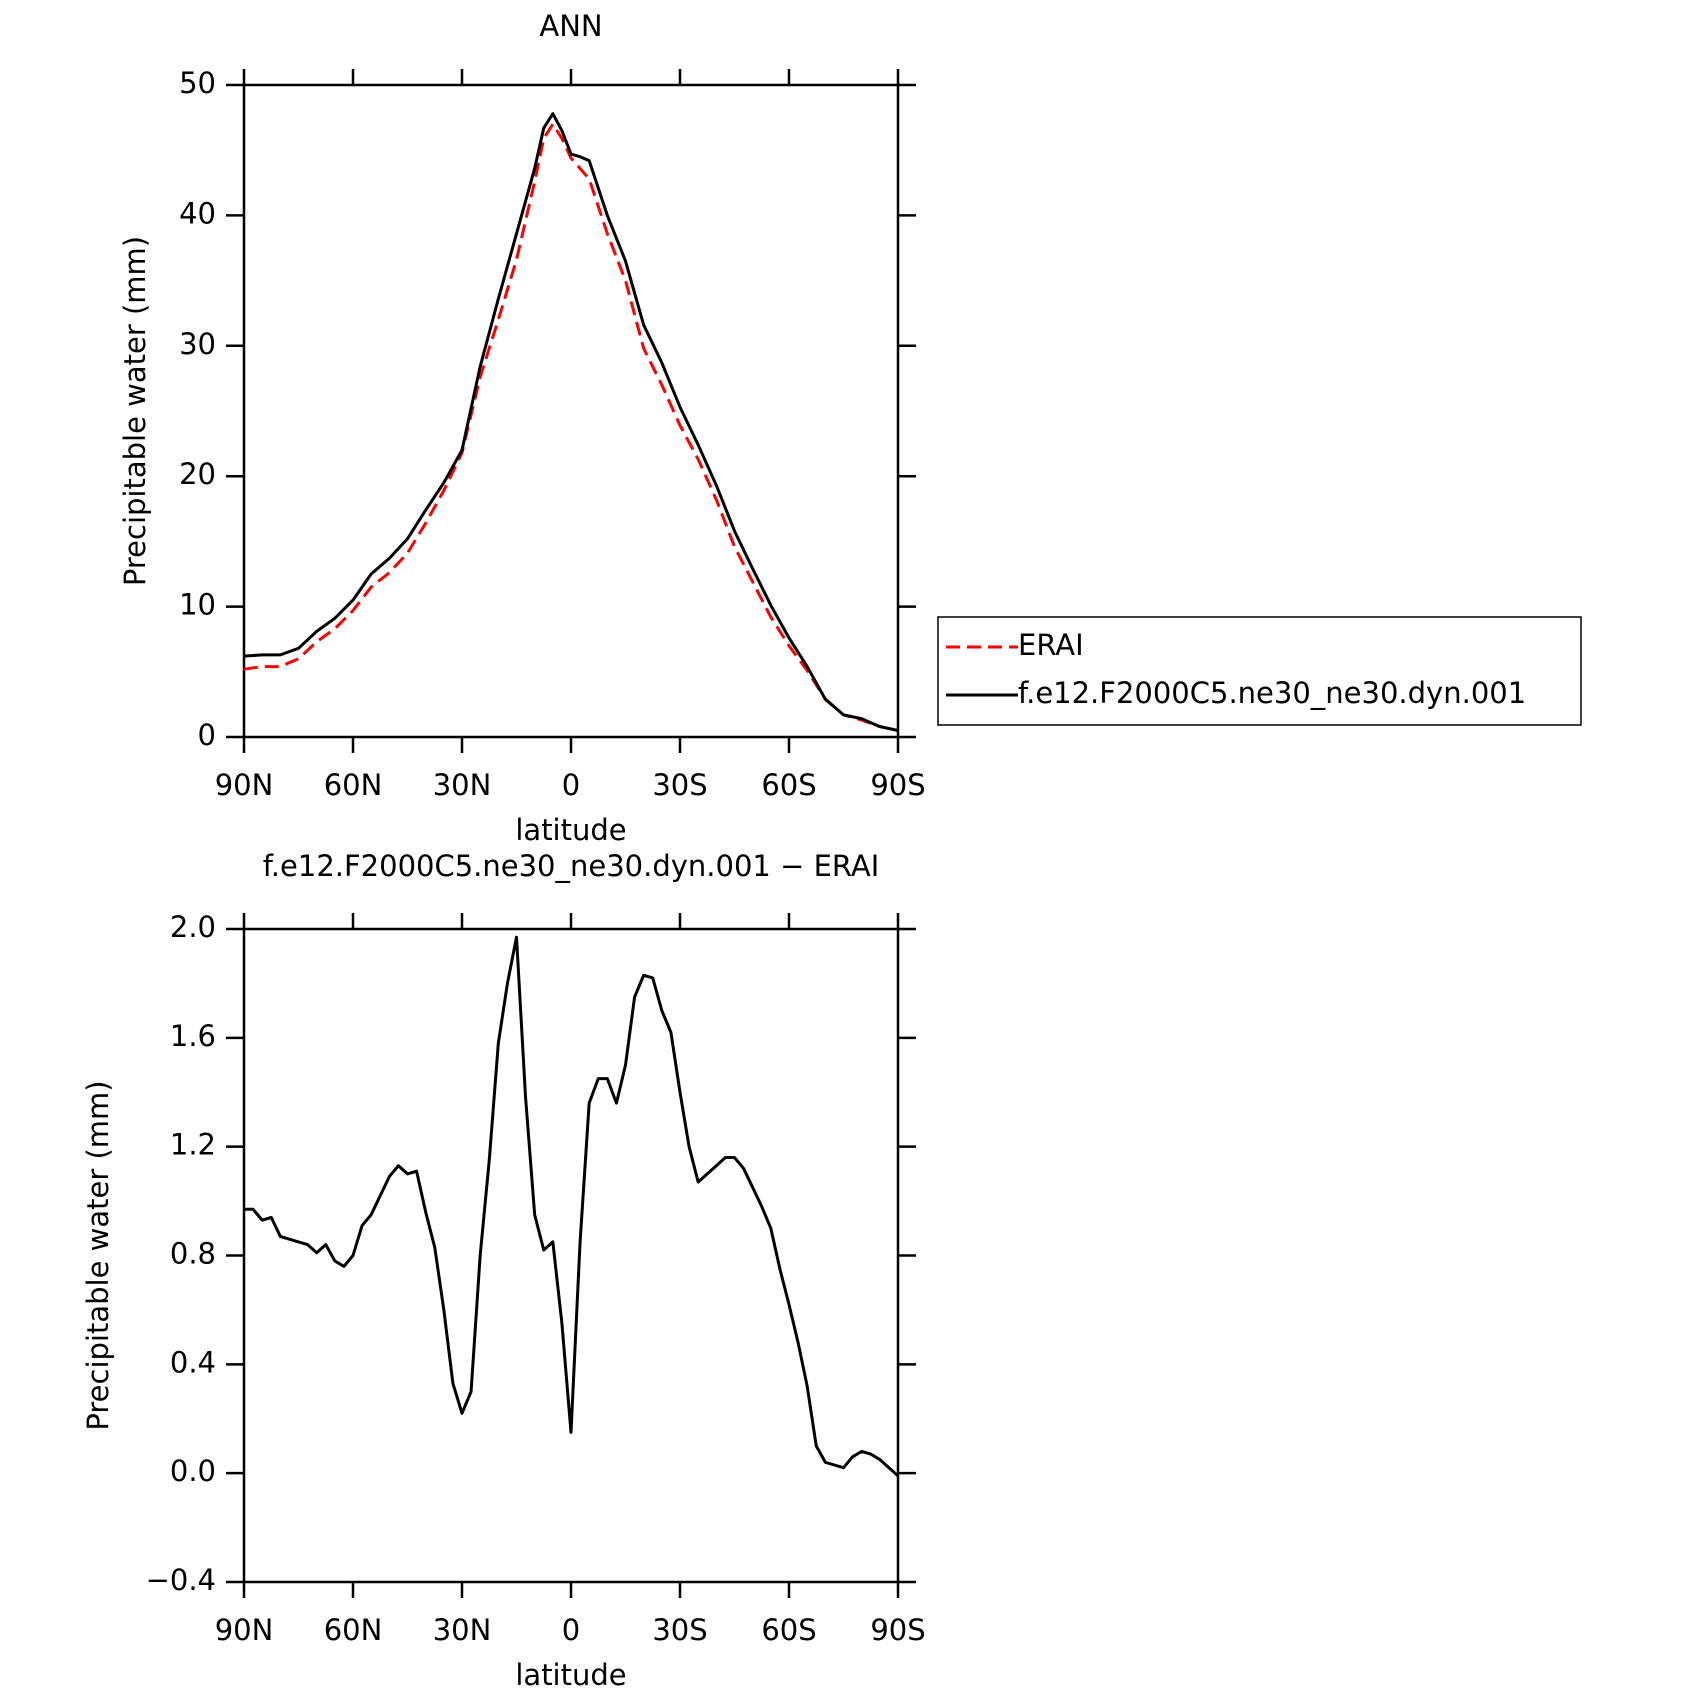  Describe the element at coordinates (193, 1471) in the screenshot. I see `y-tick-label: 0.0` at that location.